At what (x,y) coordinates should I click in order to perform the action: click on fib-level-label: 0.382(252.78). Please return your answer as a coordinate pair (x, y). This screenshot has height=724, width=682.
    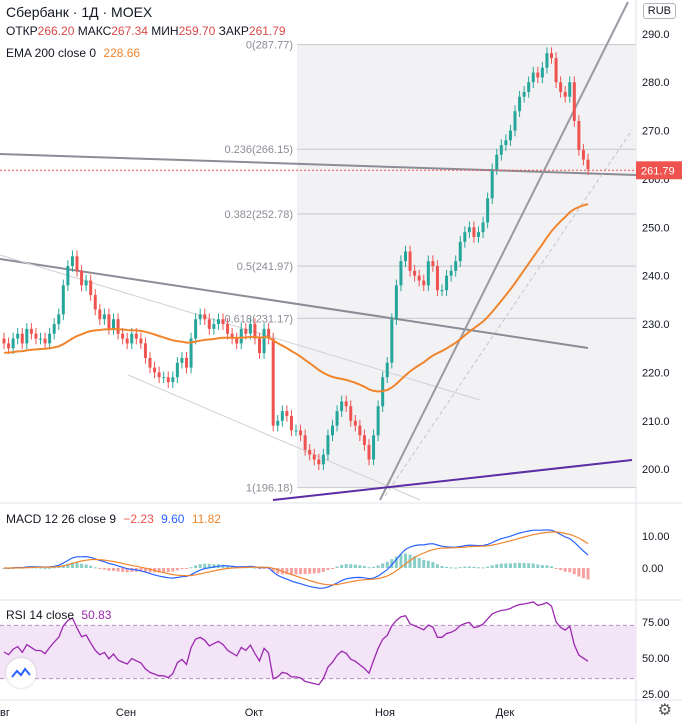
    Looking at the image, I should click on (259, 215).